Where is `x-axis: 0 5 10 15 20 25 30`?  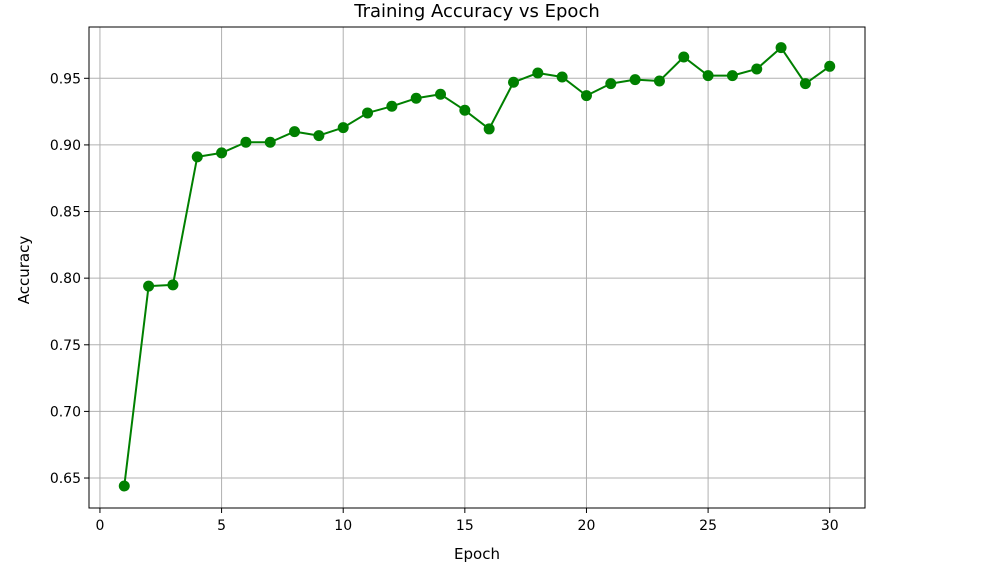 x-axis: 0 5 10 15 20 25 30 is located at coordinates (467, 521).